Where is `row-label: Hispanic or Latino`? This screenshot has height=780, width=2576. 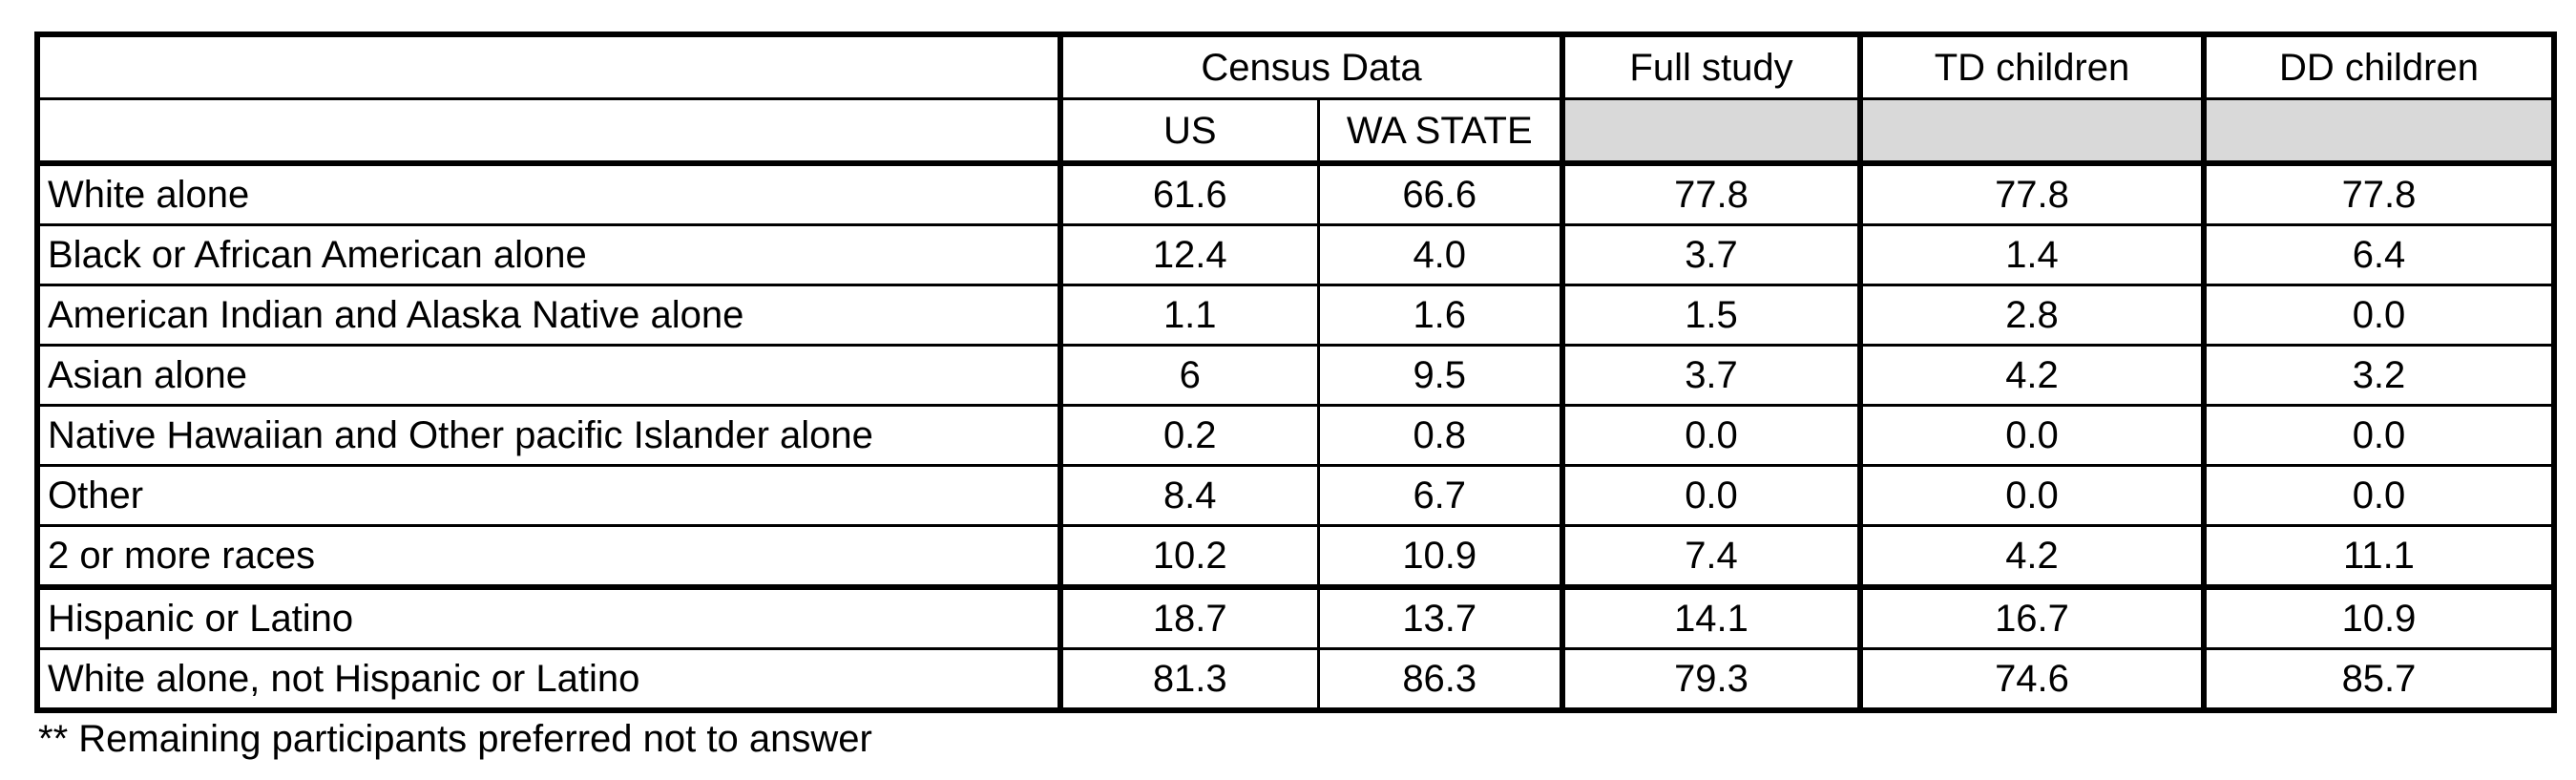
row-label: Hispanic or Latino is located at coordinates (548, 617).